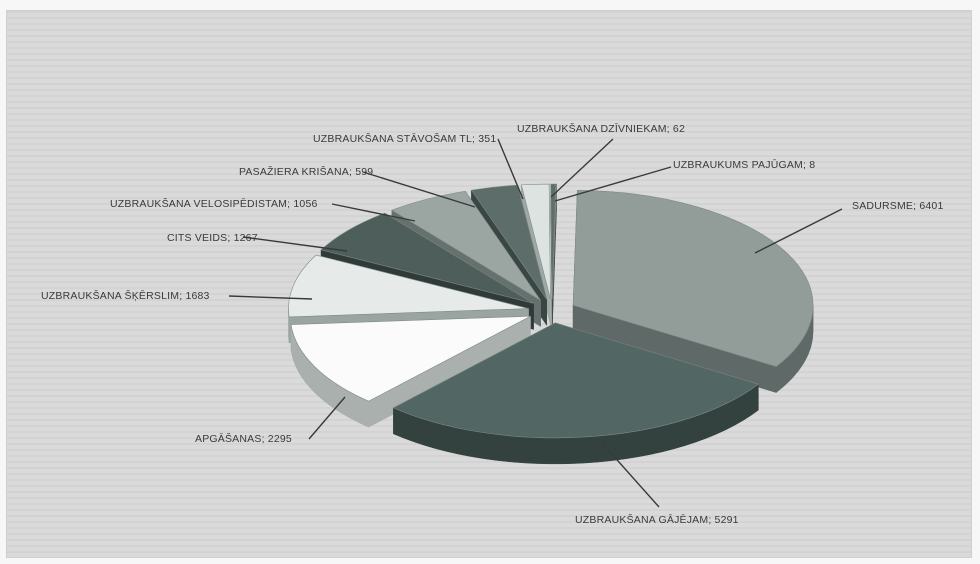 The width and height of the screenshot is (980, 564). I want to click on data-label-1: SADURSME; 6401, so click(898, 206).